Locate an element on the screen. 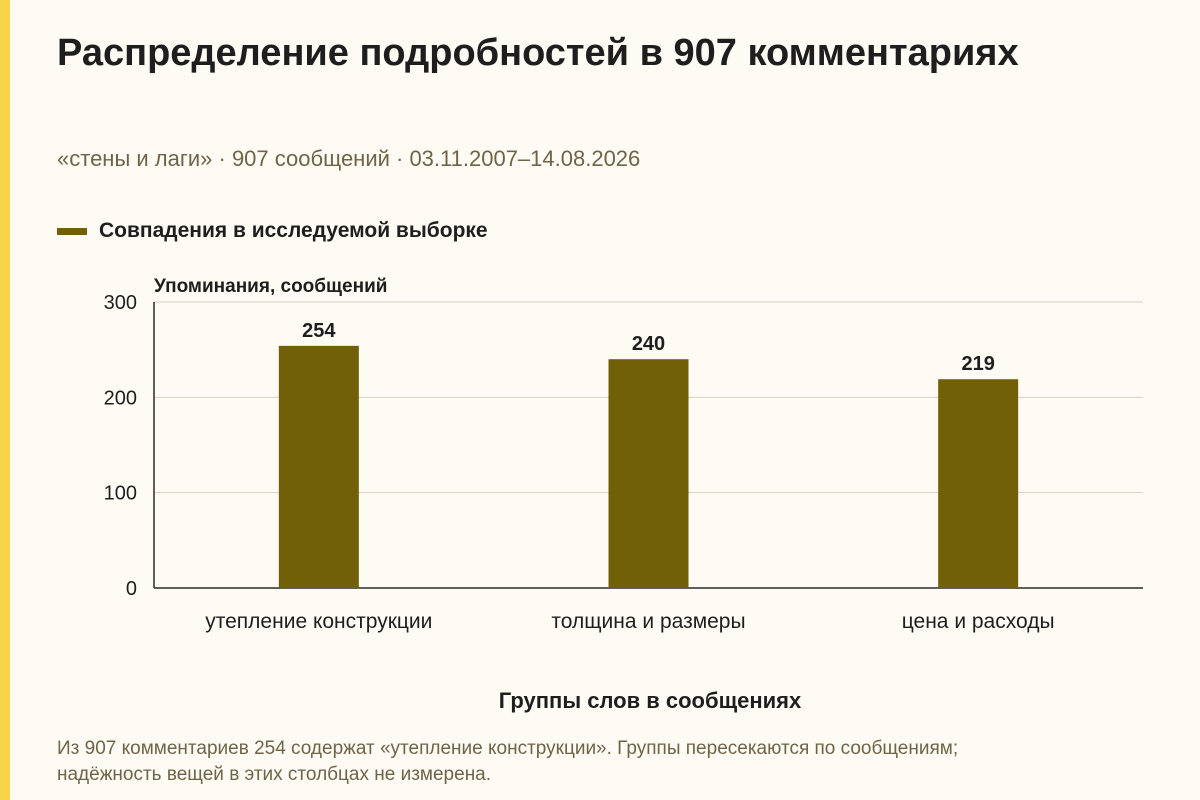  y-tick-label: 300 is located at coordinates (120, 303).